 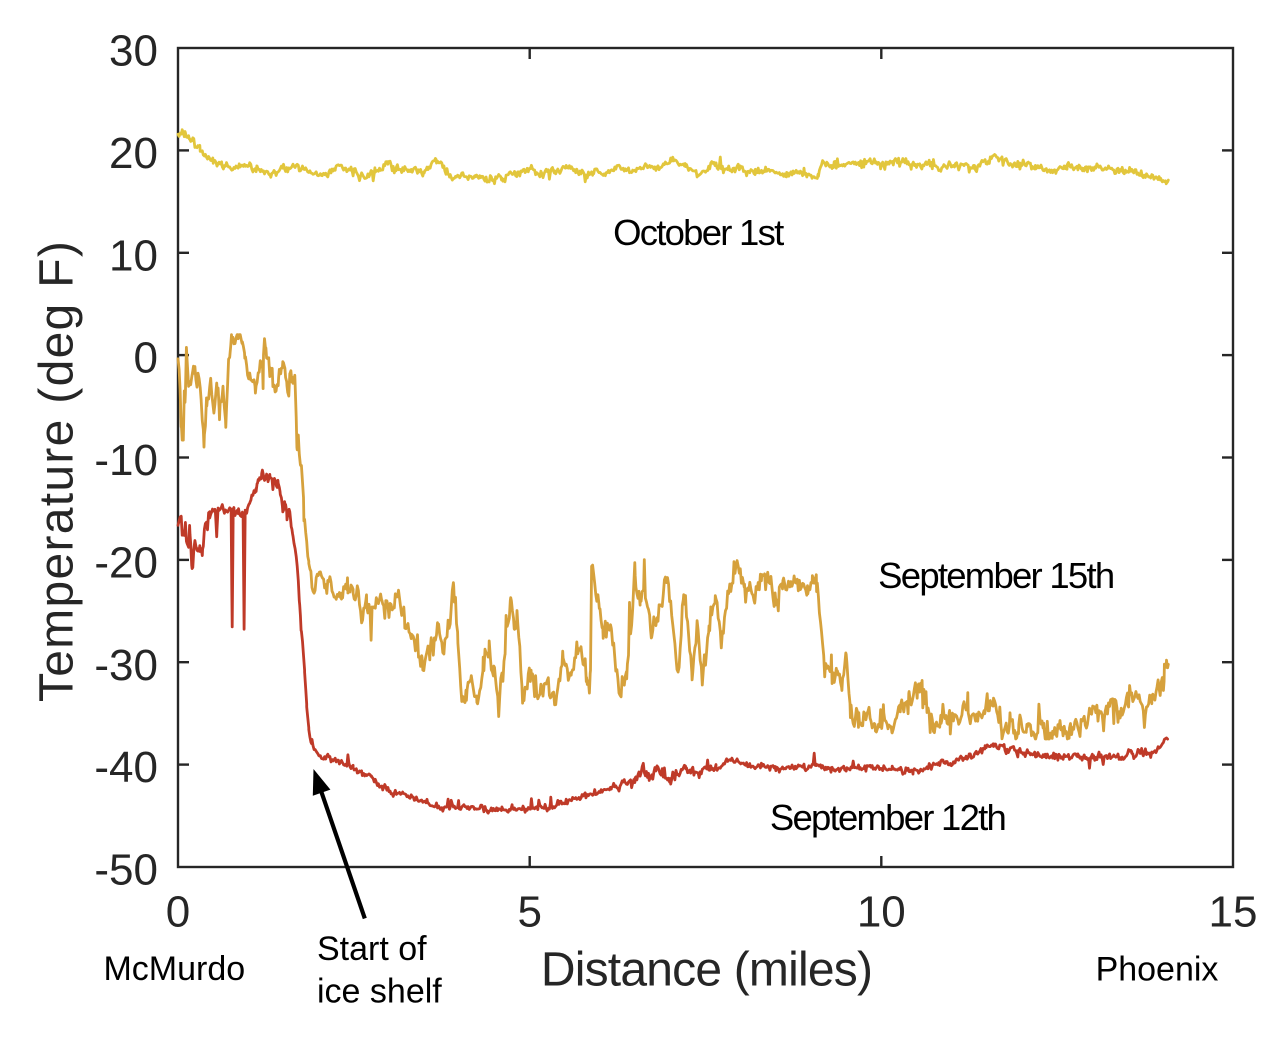 What do you see at coordinates (126, 870) in the screenshot?
I see `svg-text: -50` at bounding box center [126, 870].